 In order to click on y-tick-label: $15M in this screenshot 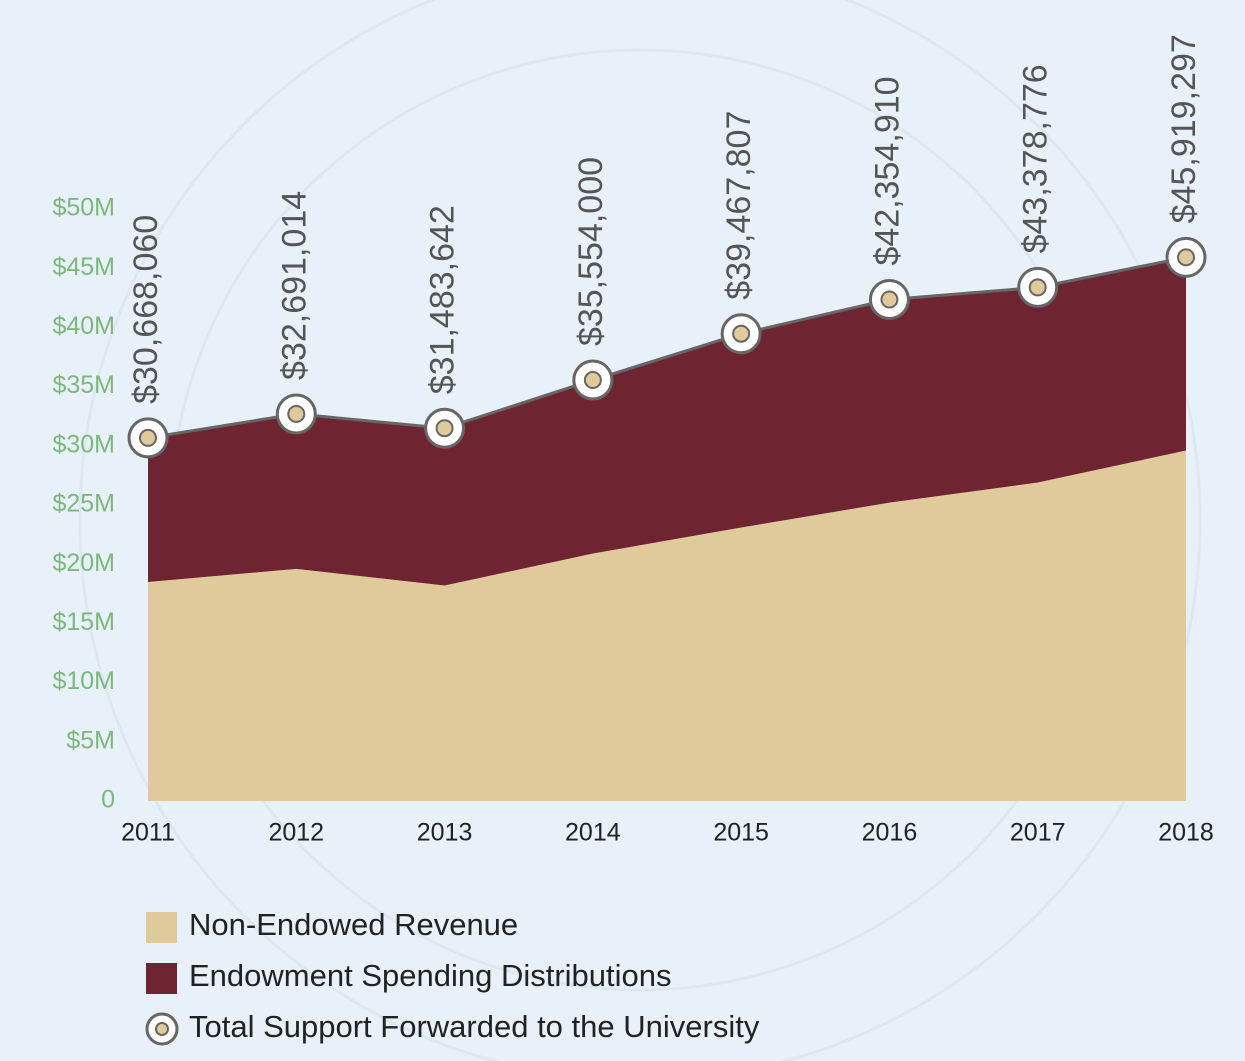, I will do `click(83, 622)`.